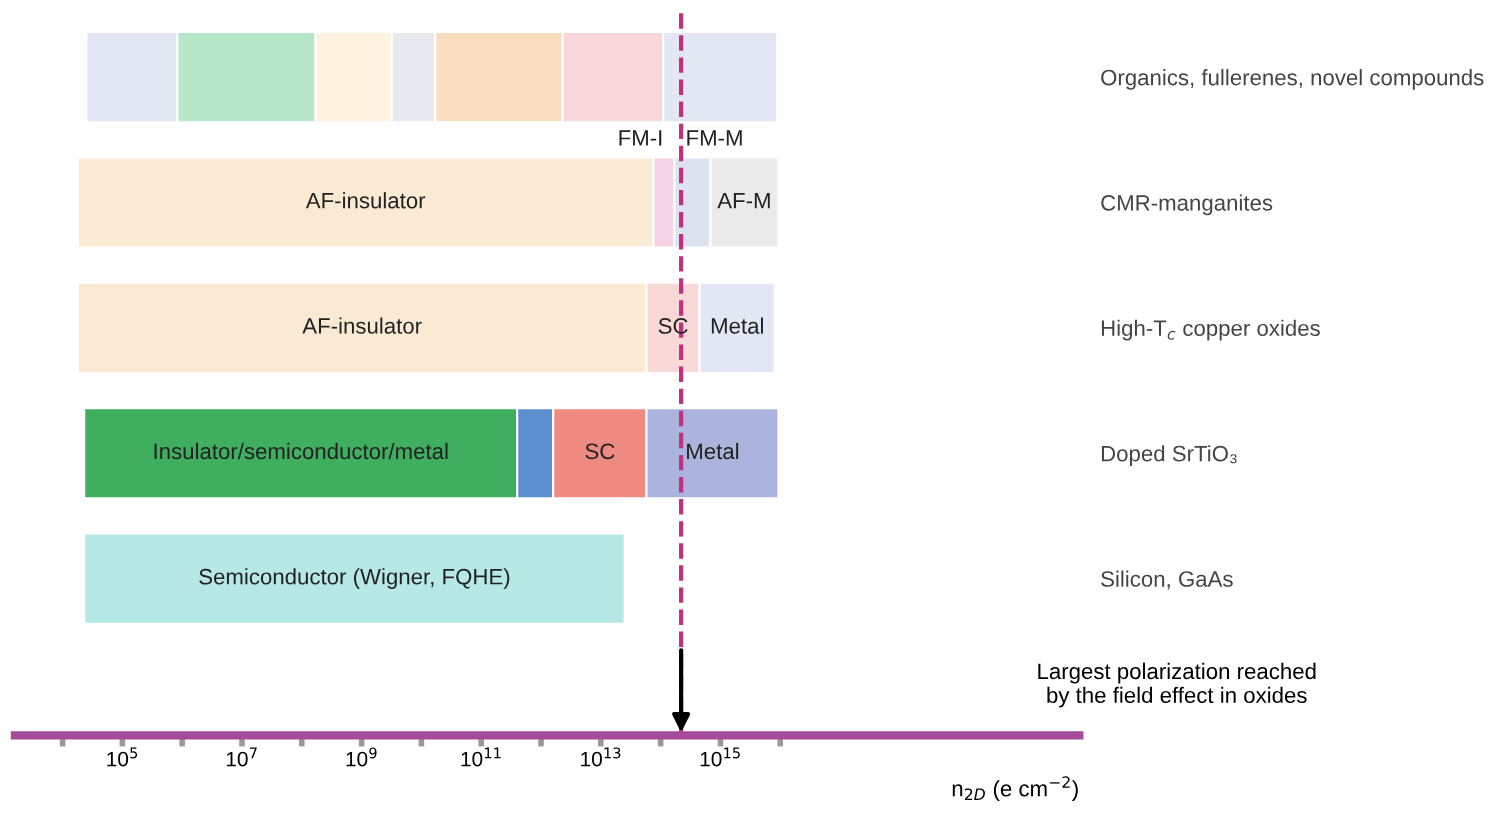  I want to click on x-tick-label: 10$^{13}$, so click(601, 757).